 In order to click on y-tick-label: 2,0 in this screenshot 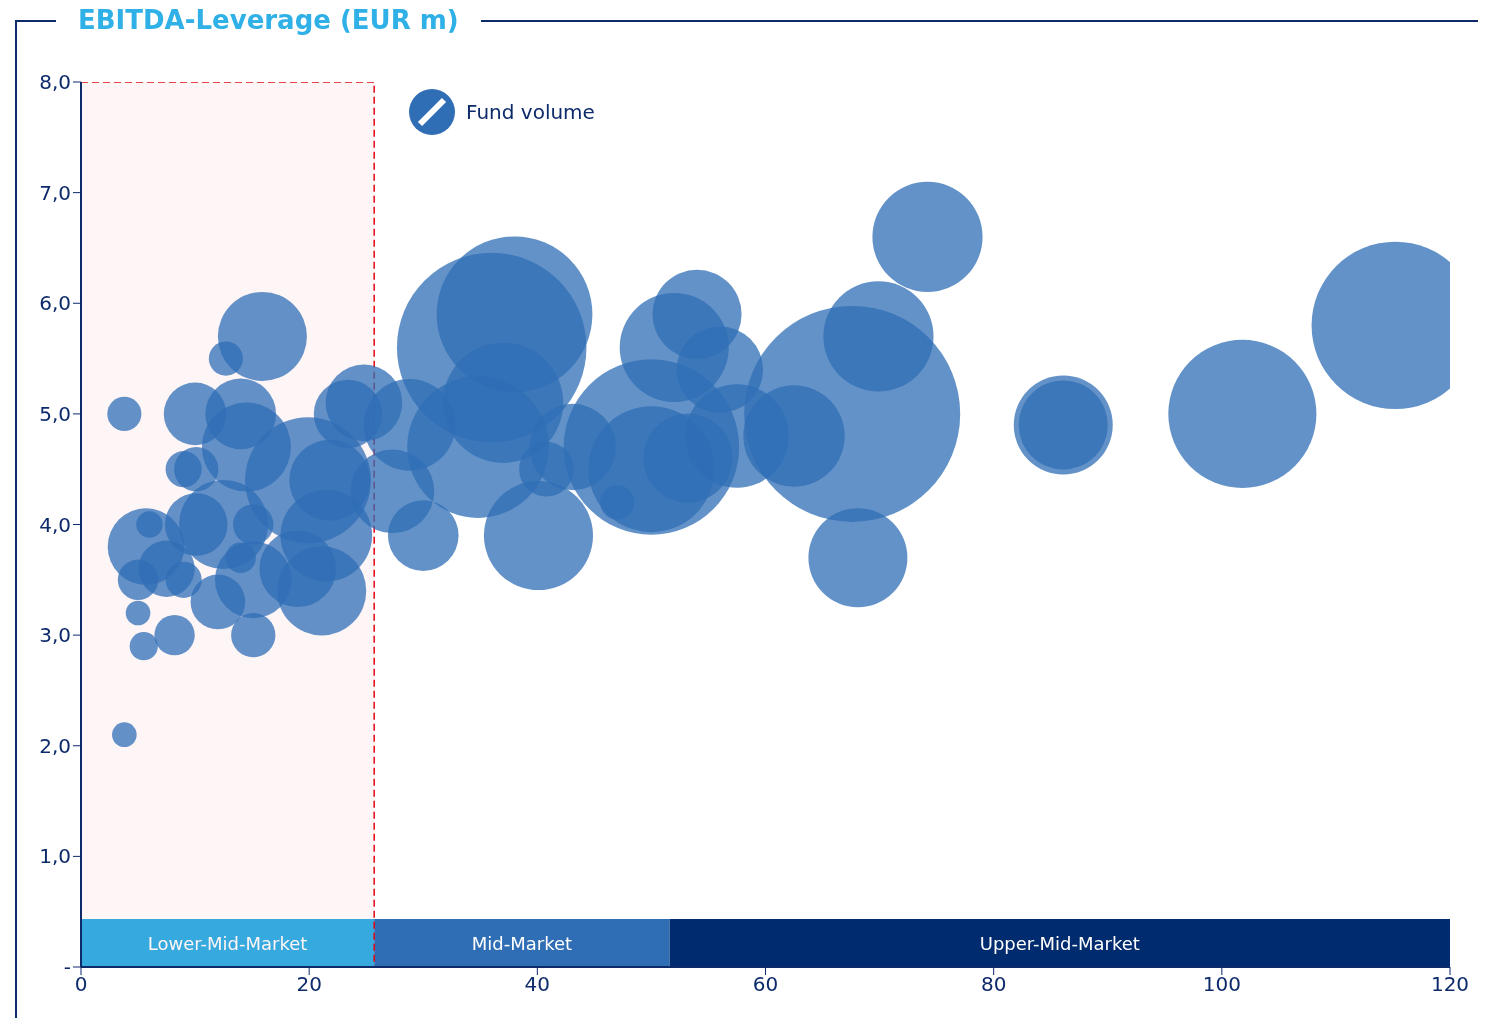, I will do `click(55, 745)`.